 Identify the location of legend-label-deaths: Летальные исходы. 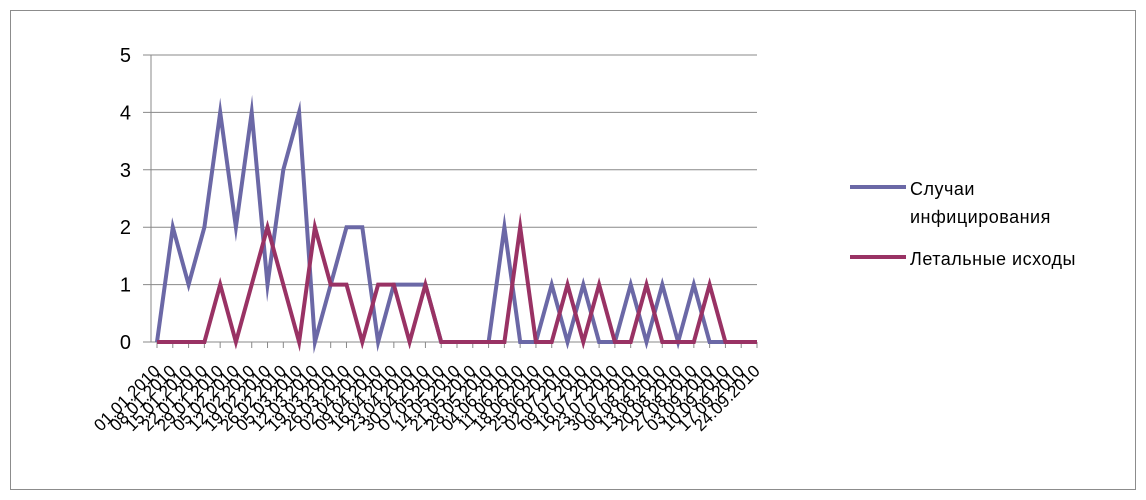
(993, 259).